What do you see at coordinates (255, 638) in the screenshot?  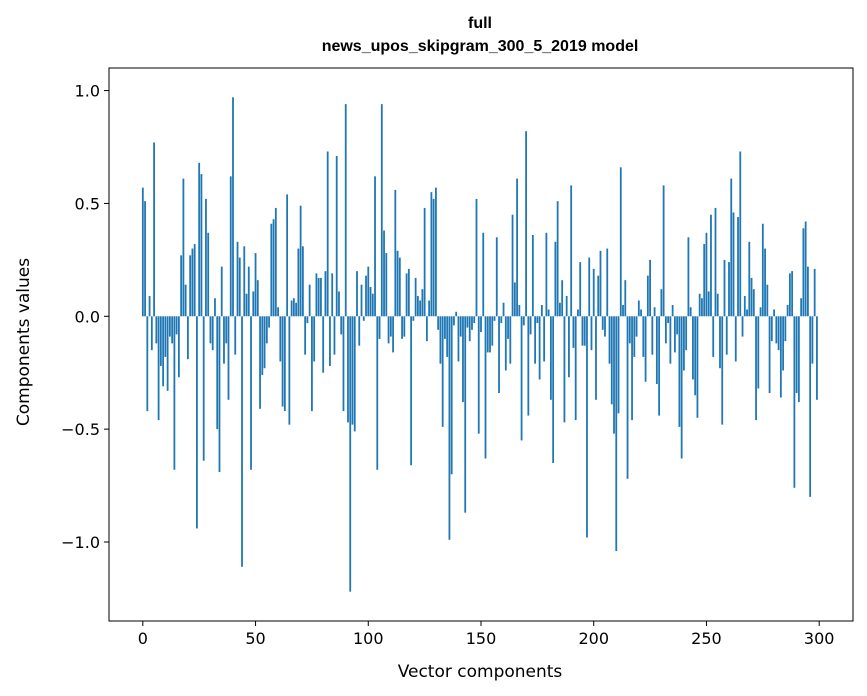 I see `x-tick-label: 50` at bounding box center [255, 638].